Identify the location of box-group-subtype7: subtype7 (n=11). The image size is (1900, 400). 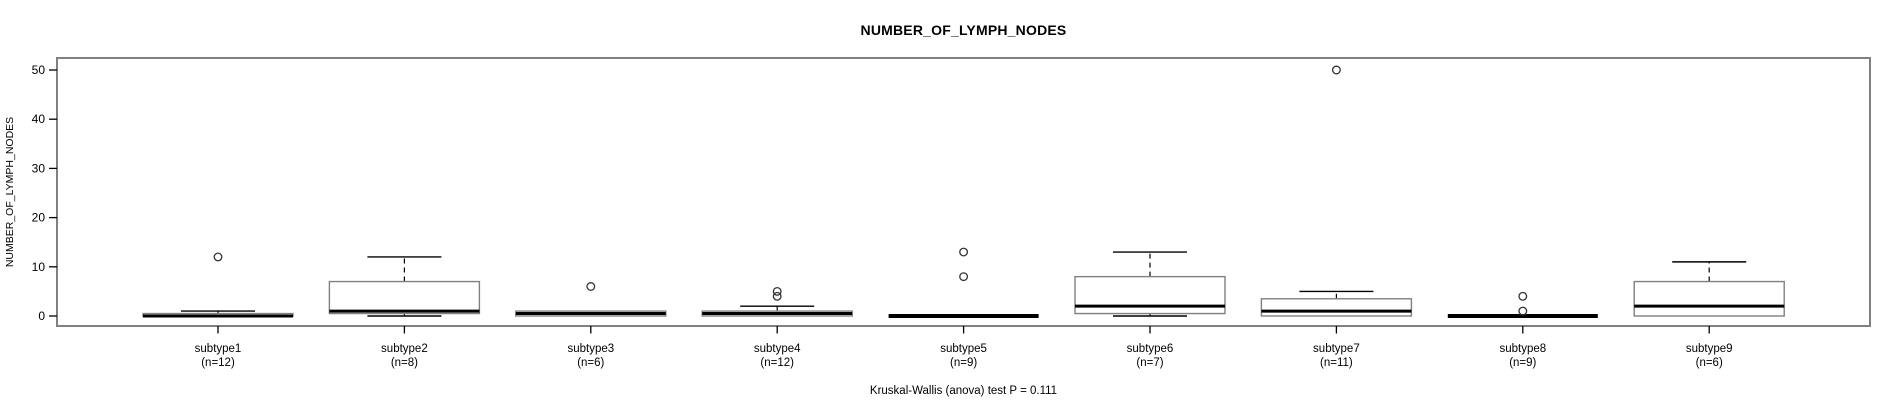
(1336, 217).